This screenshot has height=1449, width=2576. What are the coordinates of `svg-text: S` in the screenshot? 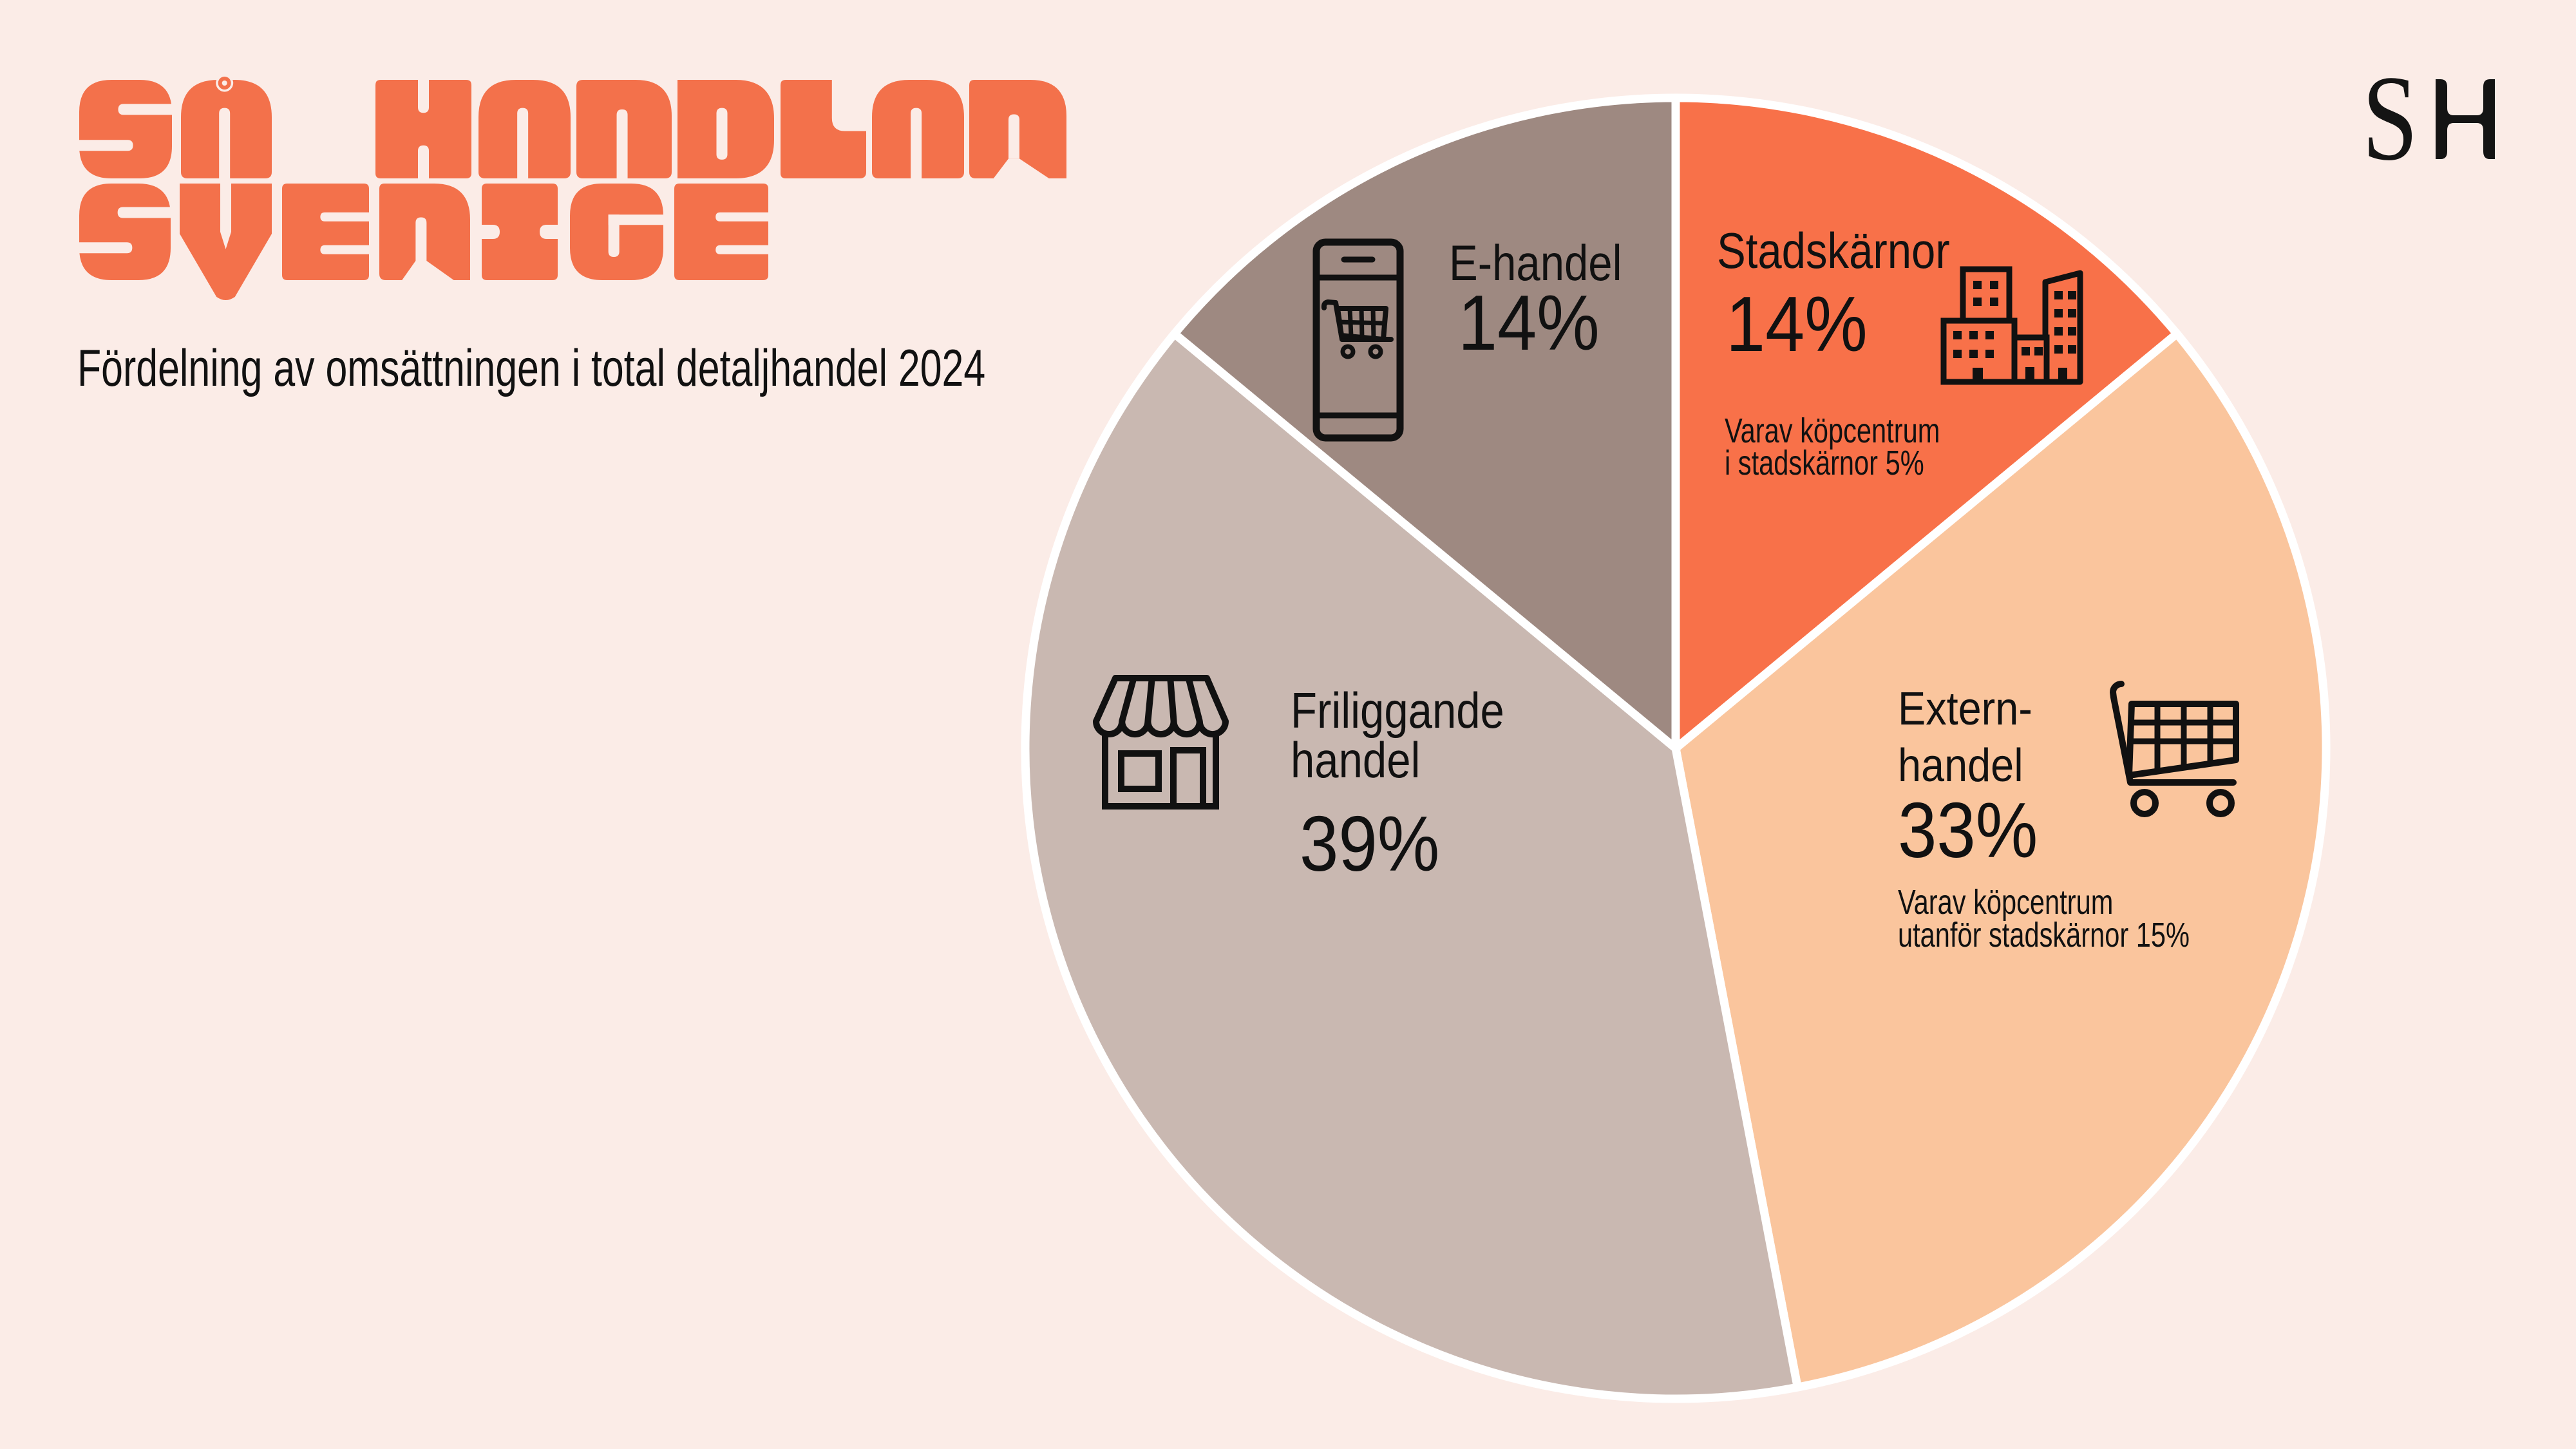 It's located at (2390, 117).